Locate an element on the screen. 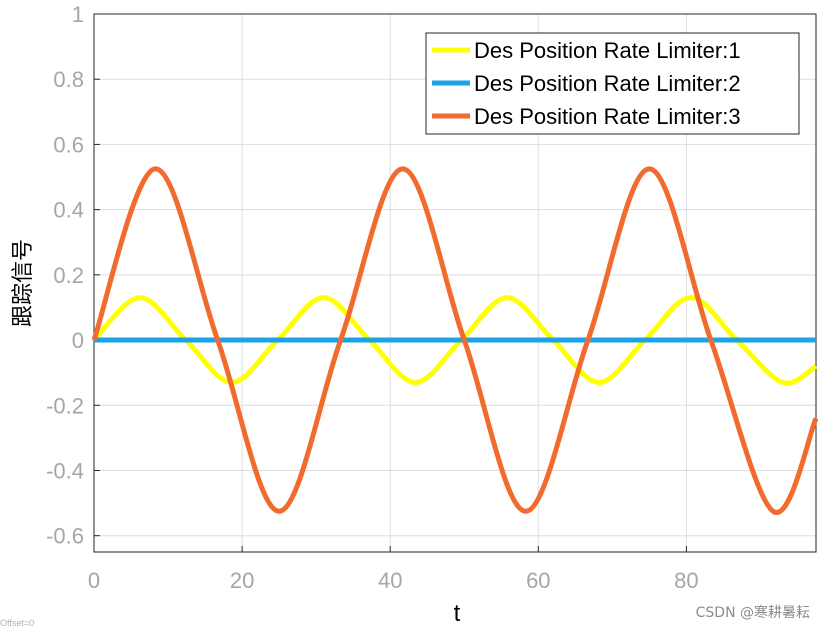  x-tick-label: 0 is located at coordinates (94, 580).